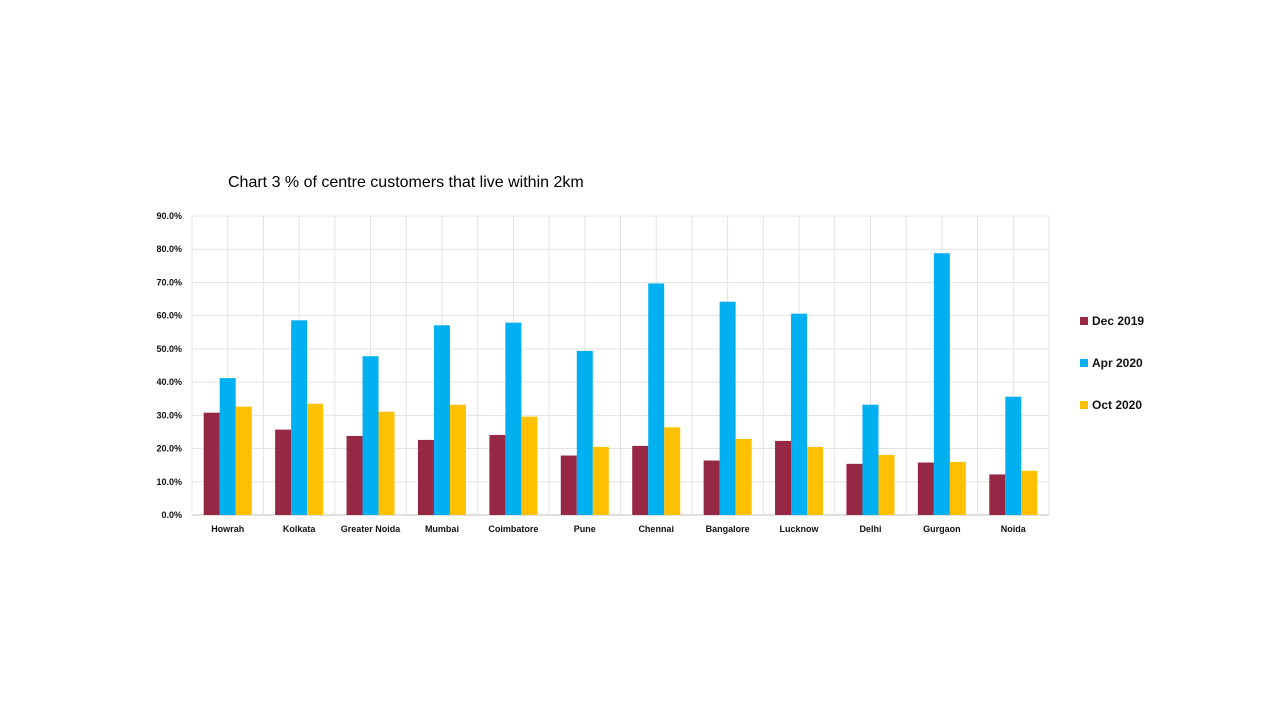 The image size is (1280, 720). I want to click on bar-dec-2019-pune, so click(568, 485).